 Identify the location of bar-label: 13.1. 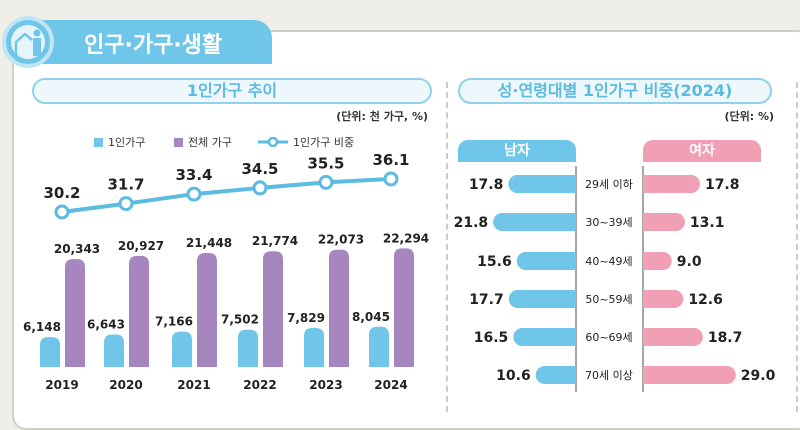
(707, 223).